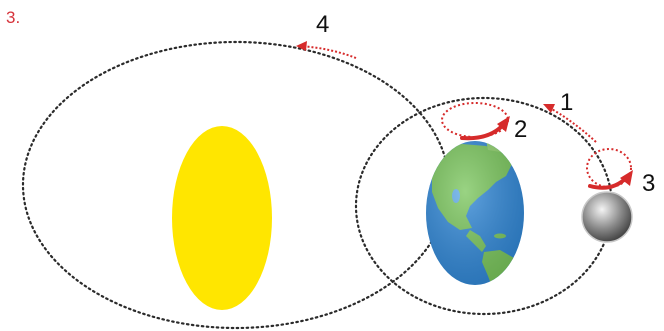  What do you see at coordinates (566, 102) in the screenshot?
I see `label-1: 1` at bounding box center [566, 102].